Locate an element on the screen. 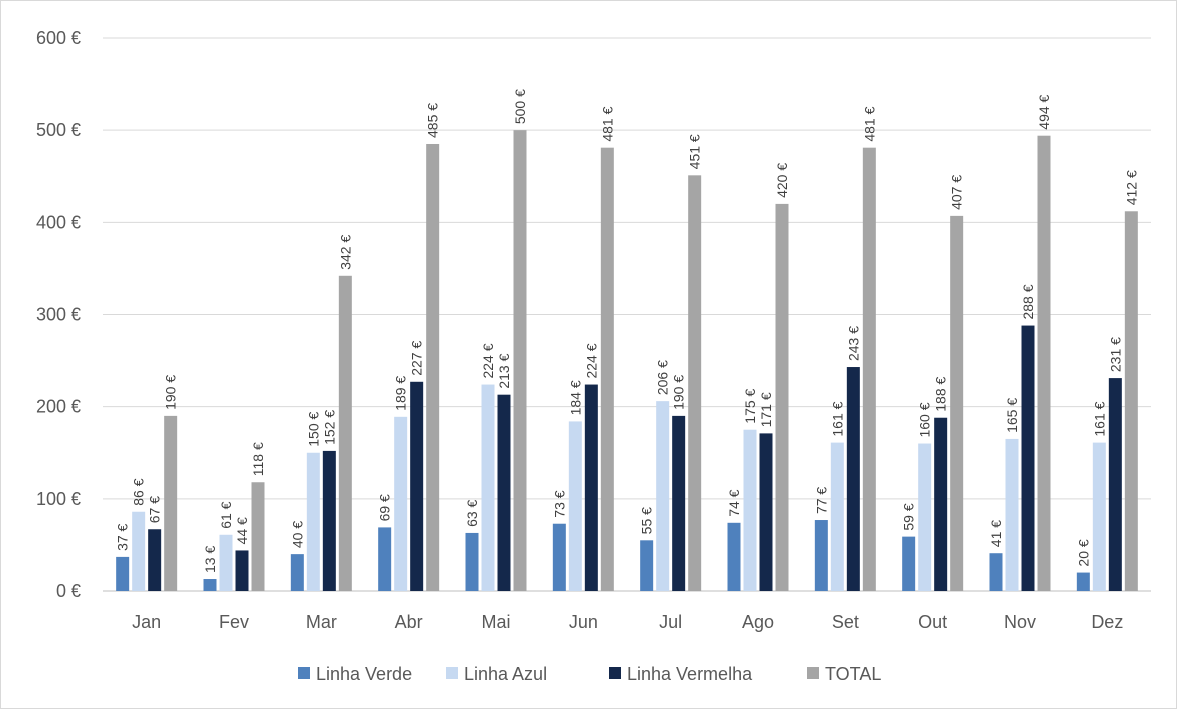 The height and width of the screenshot is (710, 1177). data-label: 184 € is located at coordinates (575, 397).